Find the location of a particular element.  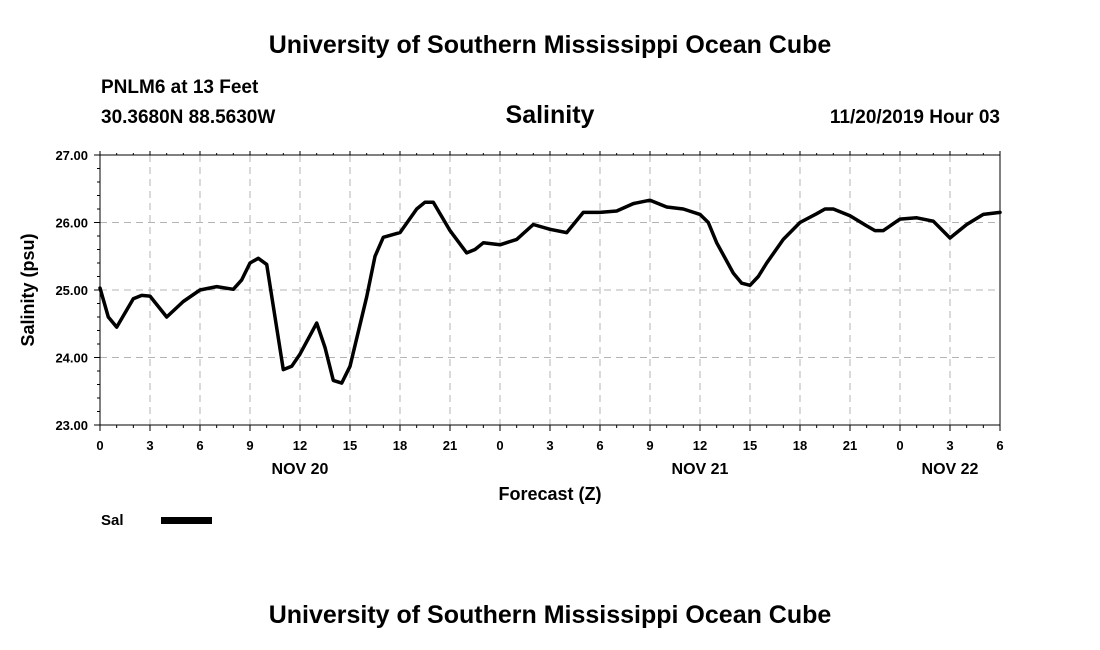

y-tick-label: 27.00 is located at coordinates (71, 155).